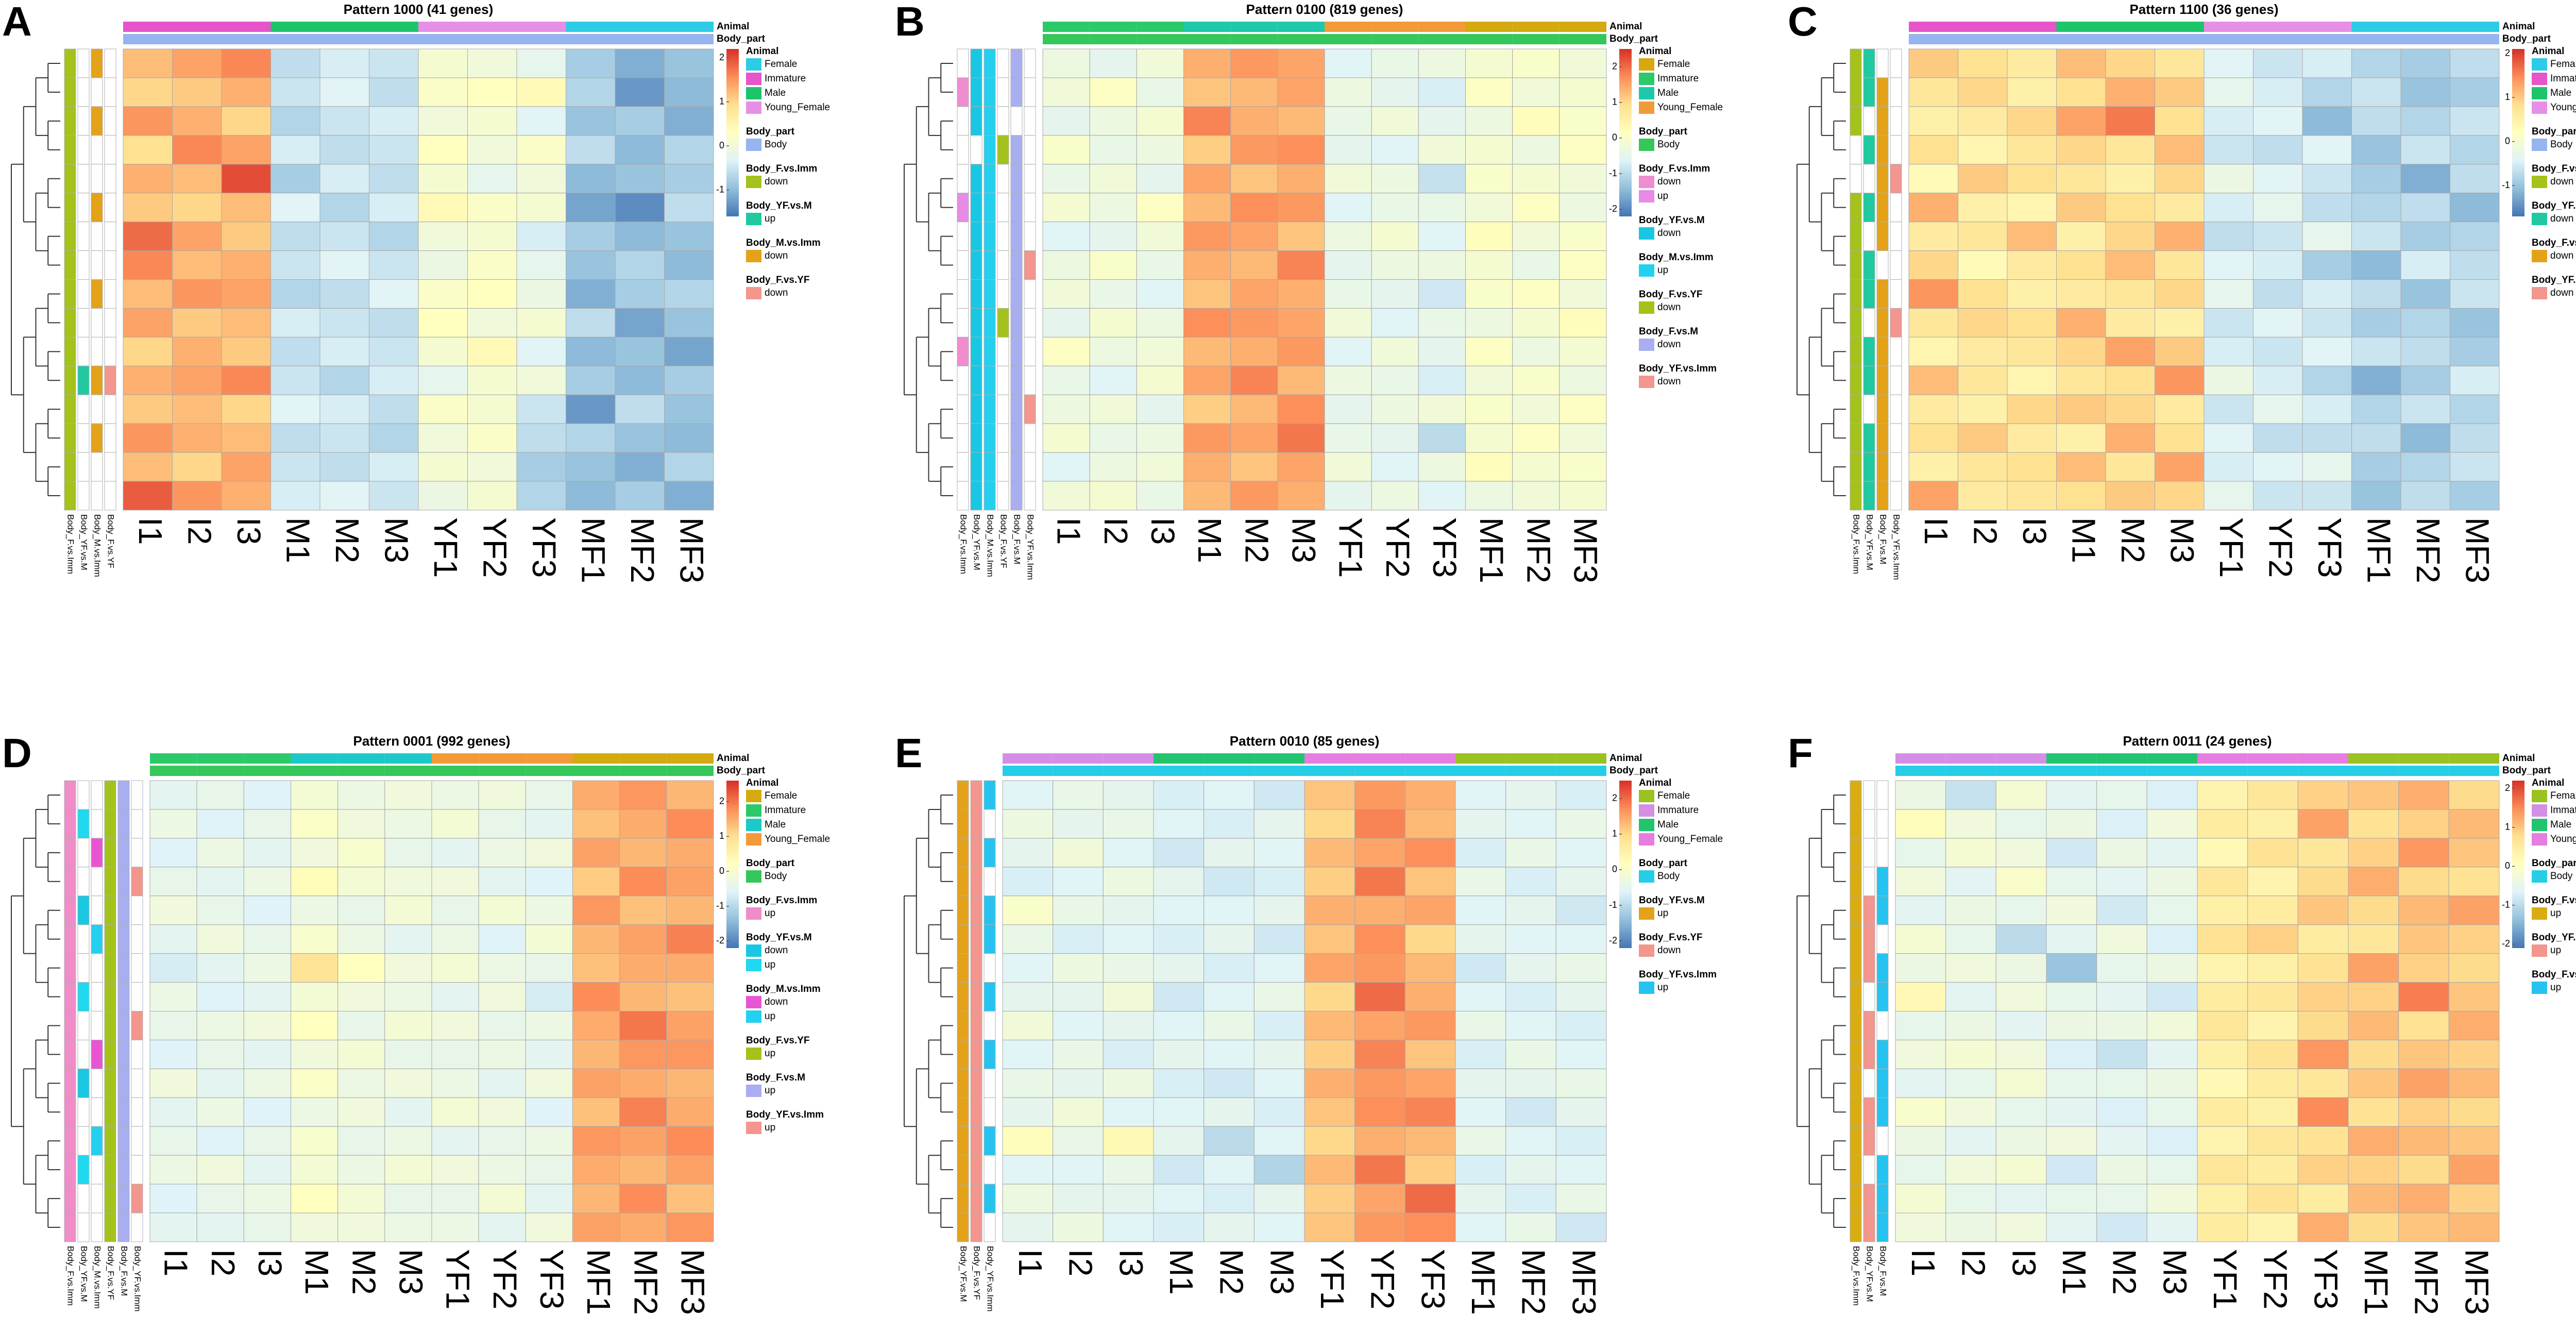  What do you see at coordinates (2518, 865) in the screenshot?
I see `colorbar` at bounding box center [2518, 865].